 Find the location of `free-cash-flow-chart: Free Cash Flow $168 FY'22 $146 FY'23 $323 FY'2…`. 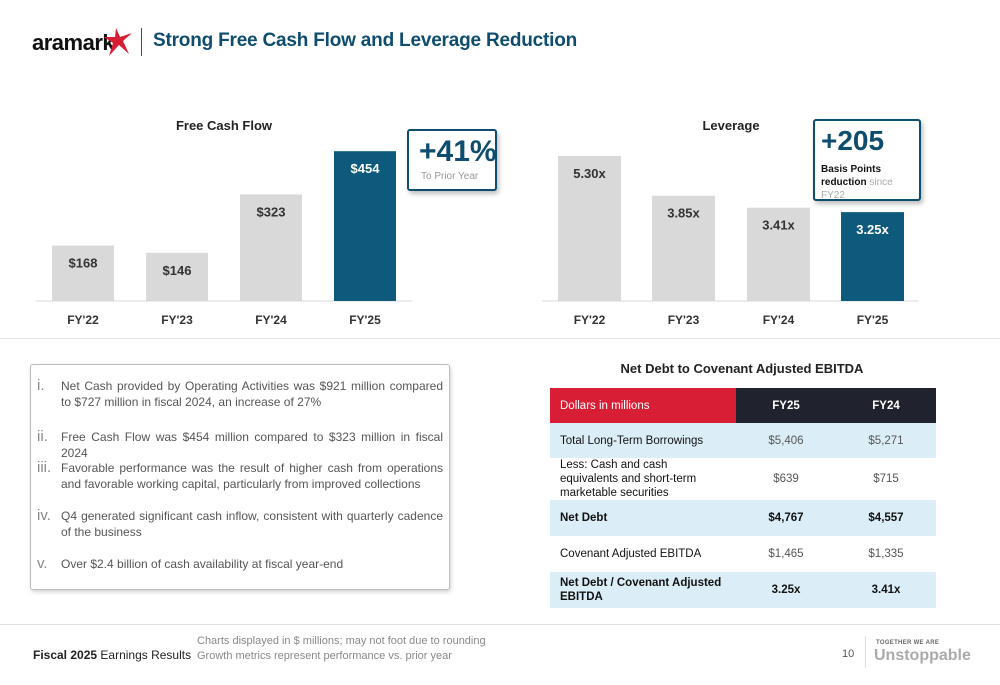

free-cash-flow-chart: Free Cash Flow $168 FY'22 $146 FY'23 $323 FY'2… is located at coordinates (224, 222).